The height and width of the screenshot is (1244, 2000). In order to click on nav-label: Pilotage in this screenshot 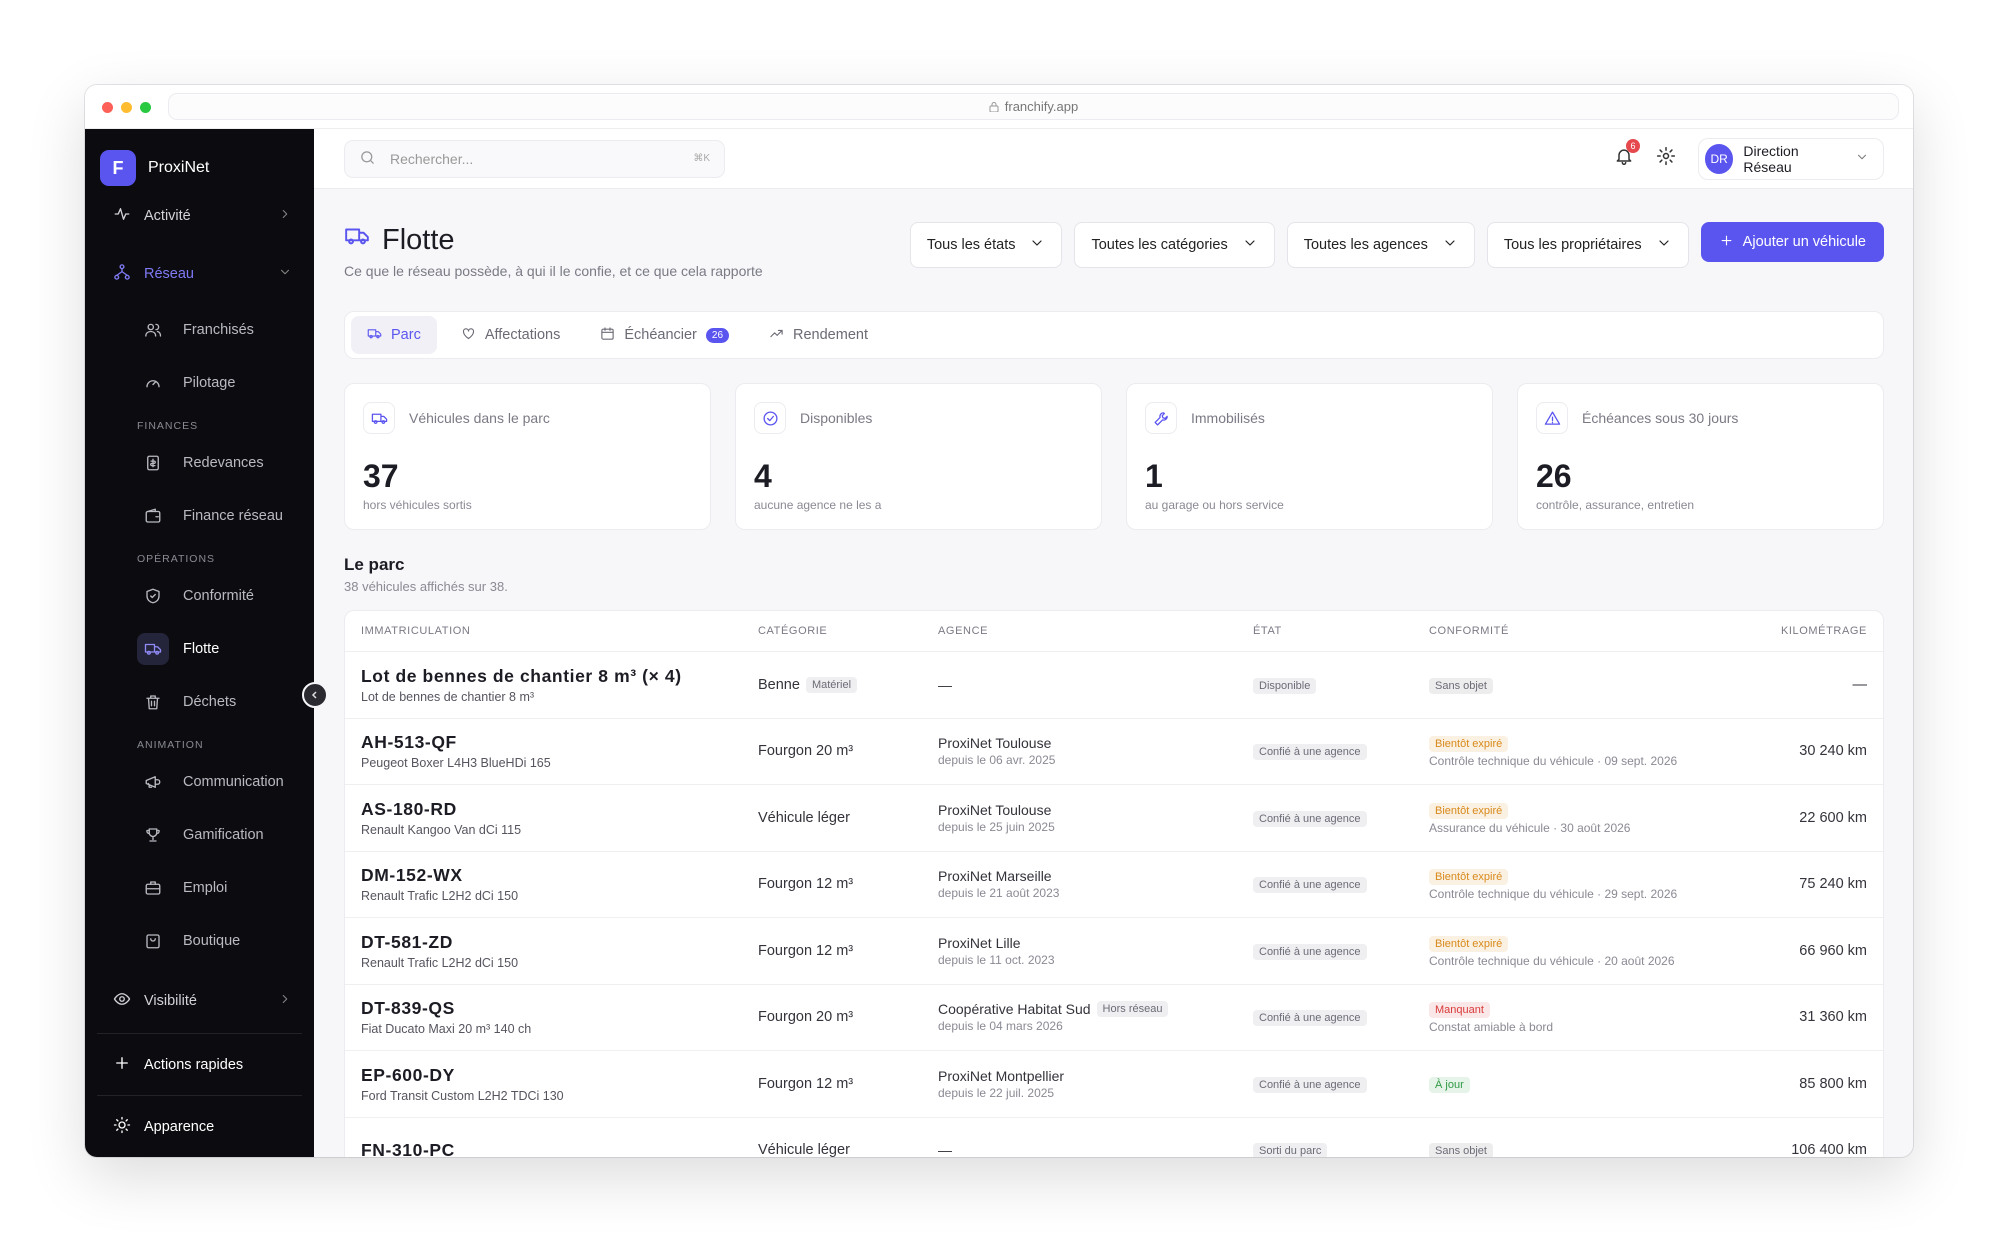, I will do `click(209, 382)`.